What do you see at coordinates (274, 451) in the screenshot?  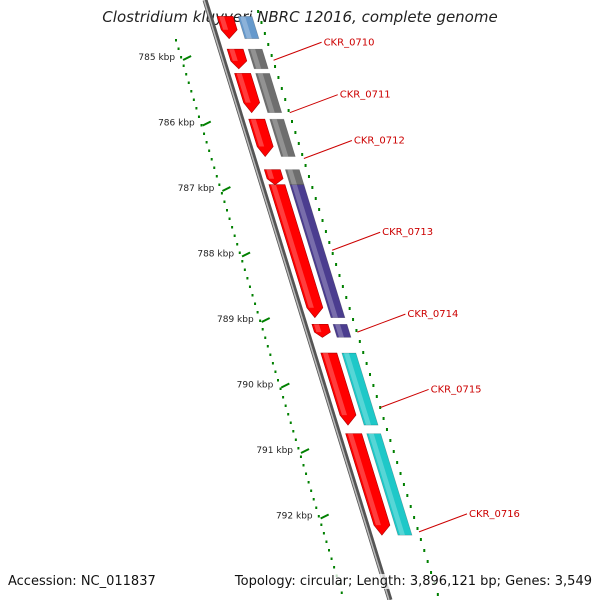 I see `ruler-label: 791 kbp` at bounding box center [274, 451].